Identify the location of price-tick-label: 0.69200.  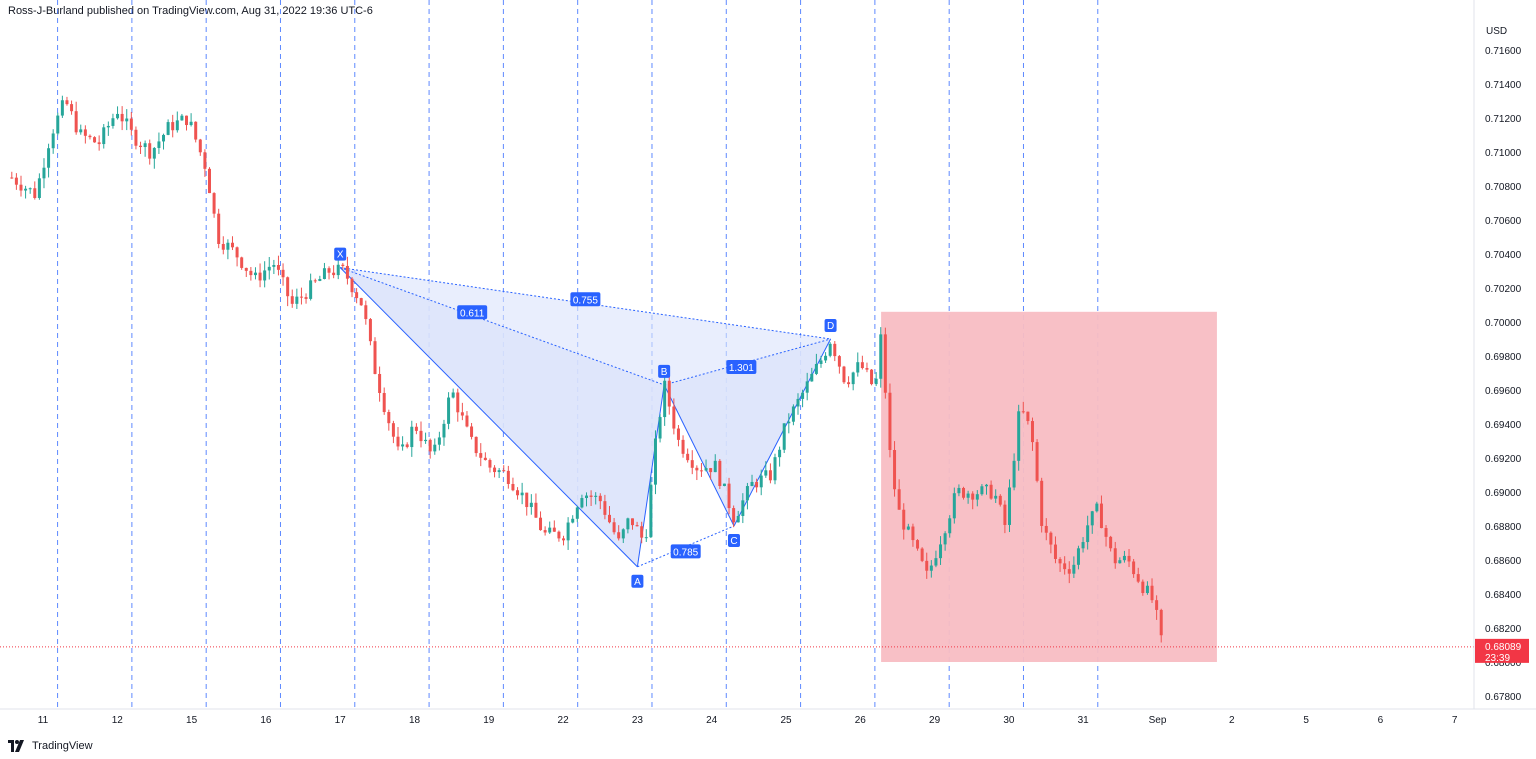
(1503, 459).